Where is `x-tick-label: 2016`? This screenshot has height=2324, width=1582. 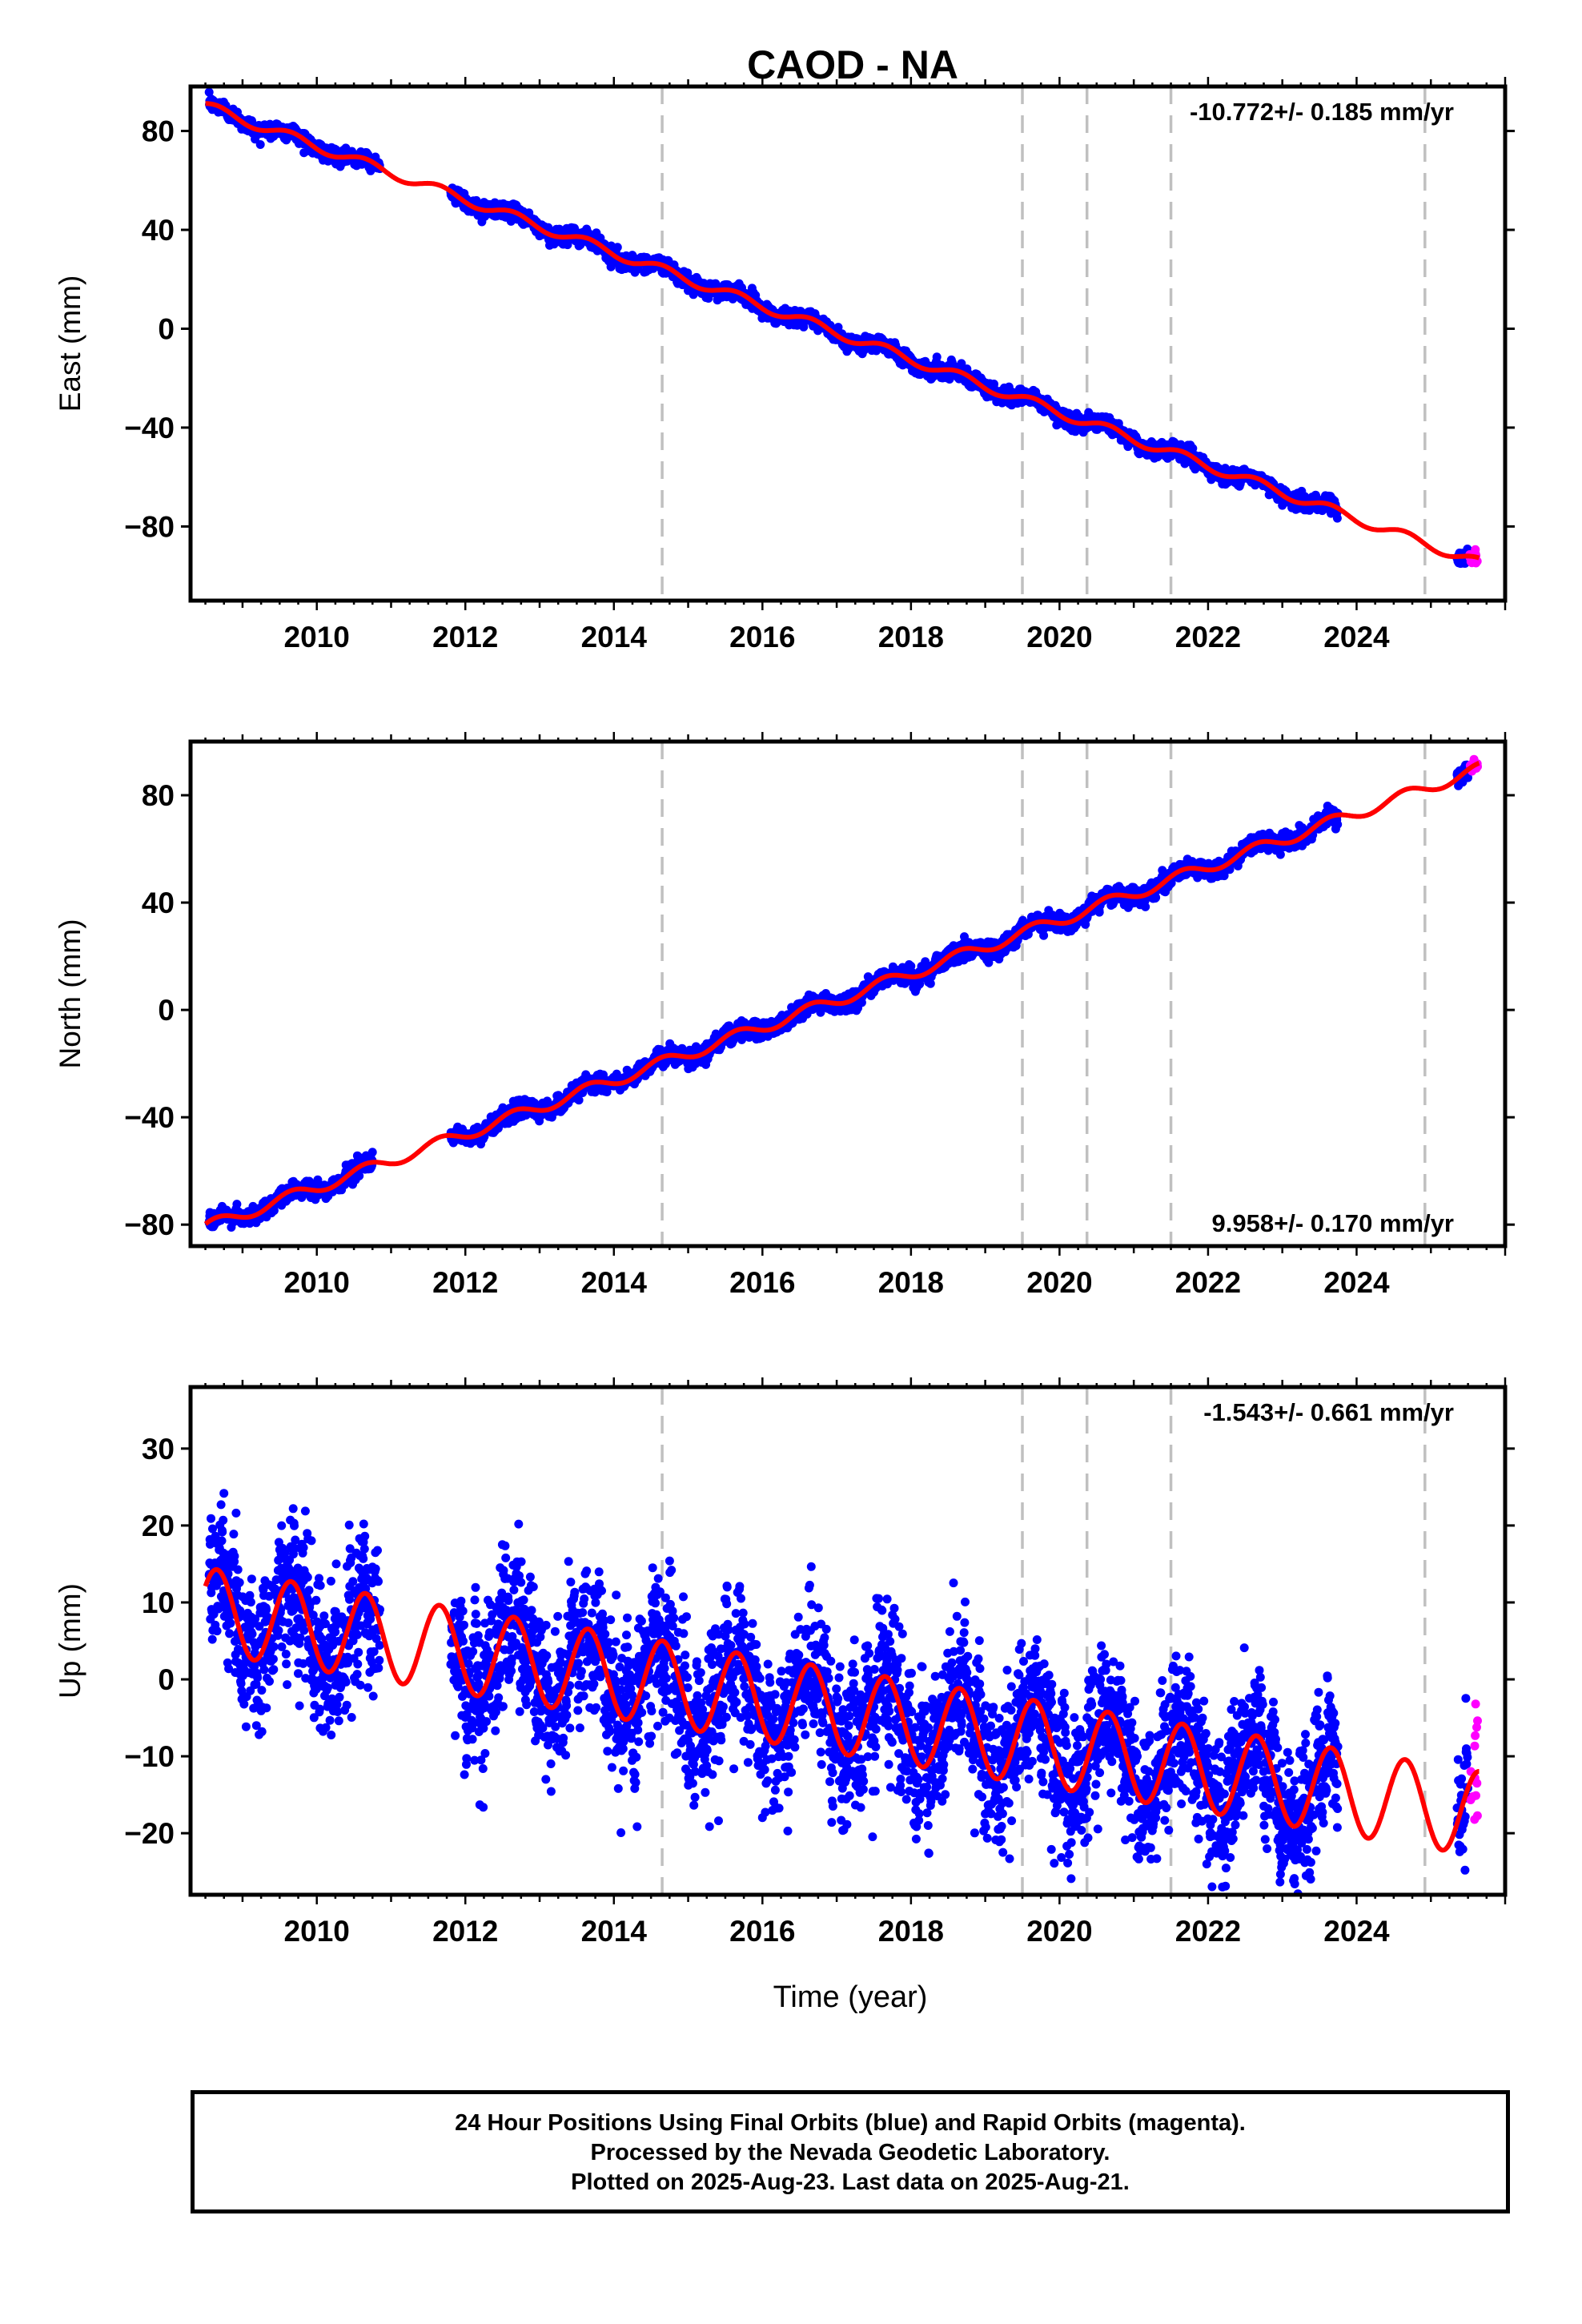
x-tick-label: 2016 is located at coordinates (762, 637).